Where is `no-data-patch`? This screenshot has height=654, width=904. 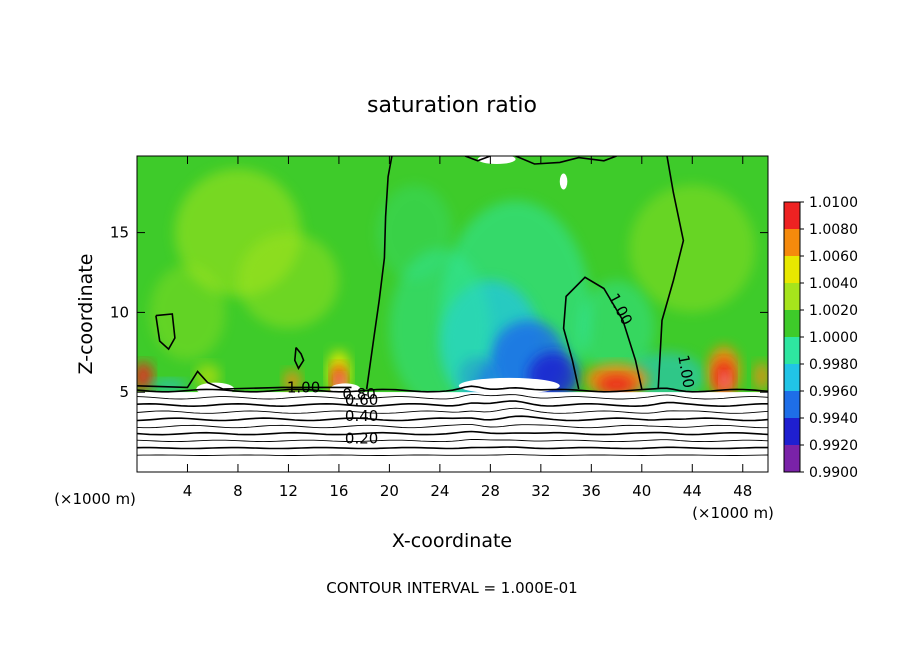 no-data-patch is located at coordinates (563, 181).